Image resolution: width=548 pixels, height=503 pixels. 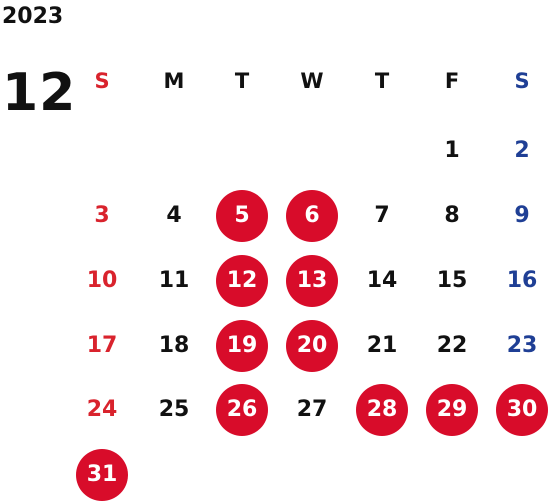 I want to click on day-cell: 8, so click(x=452, y=215).